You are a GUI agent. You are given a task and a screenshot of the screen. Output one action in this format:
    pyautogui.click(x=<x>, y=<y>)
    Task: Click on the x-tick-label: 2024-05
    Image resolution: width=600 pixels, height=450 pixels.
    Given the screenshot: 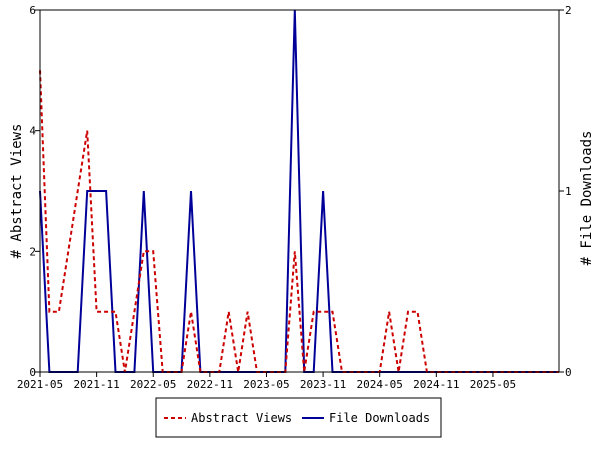 What is the action you would take?
    pyautogui.click(x=380, y=384)
    